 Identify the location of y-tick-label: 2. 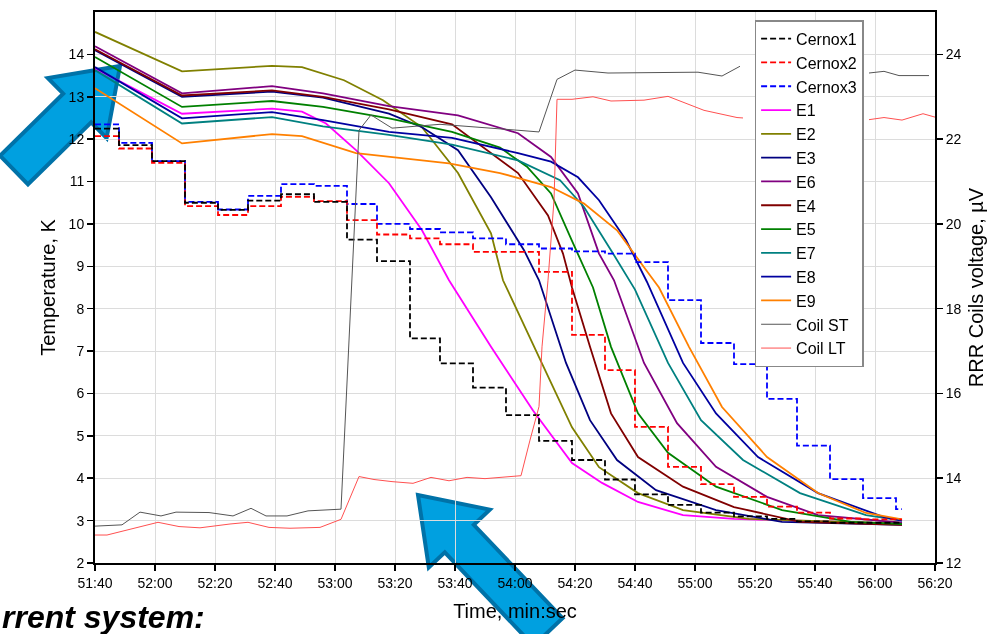
(80, 562).